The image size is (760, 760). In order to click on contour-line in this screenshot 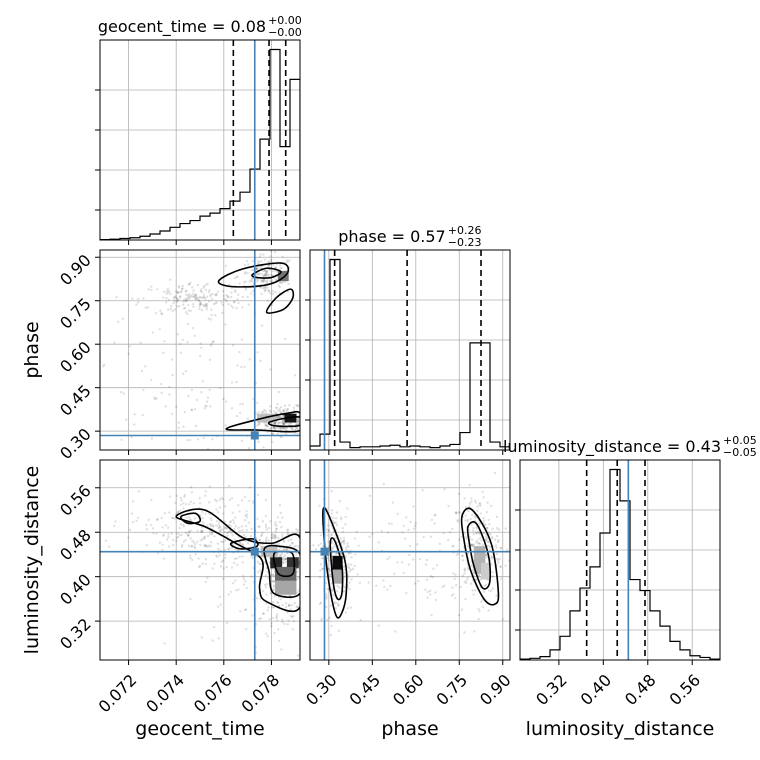, I will do `click(479, 555)`.